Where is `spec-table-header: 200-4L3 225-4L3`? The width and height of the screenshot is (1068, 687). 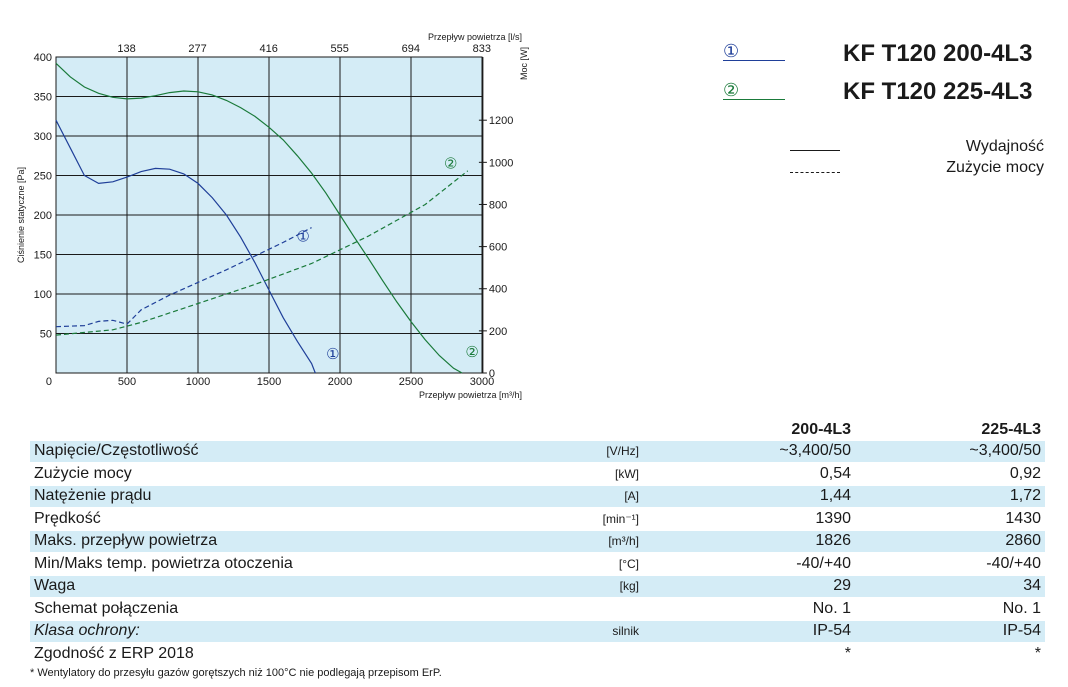 spec-table-header: 200-4L3 225-4L3 is located at coordinates (537, 430).